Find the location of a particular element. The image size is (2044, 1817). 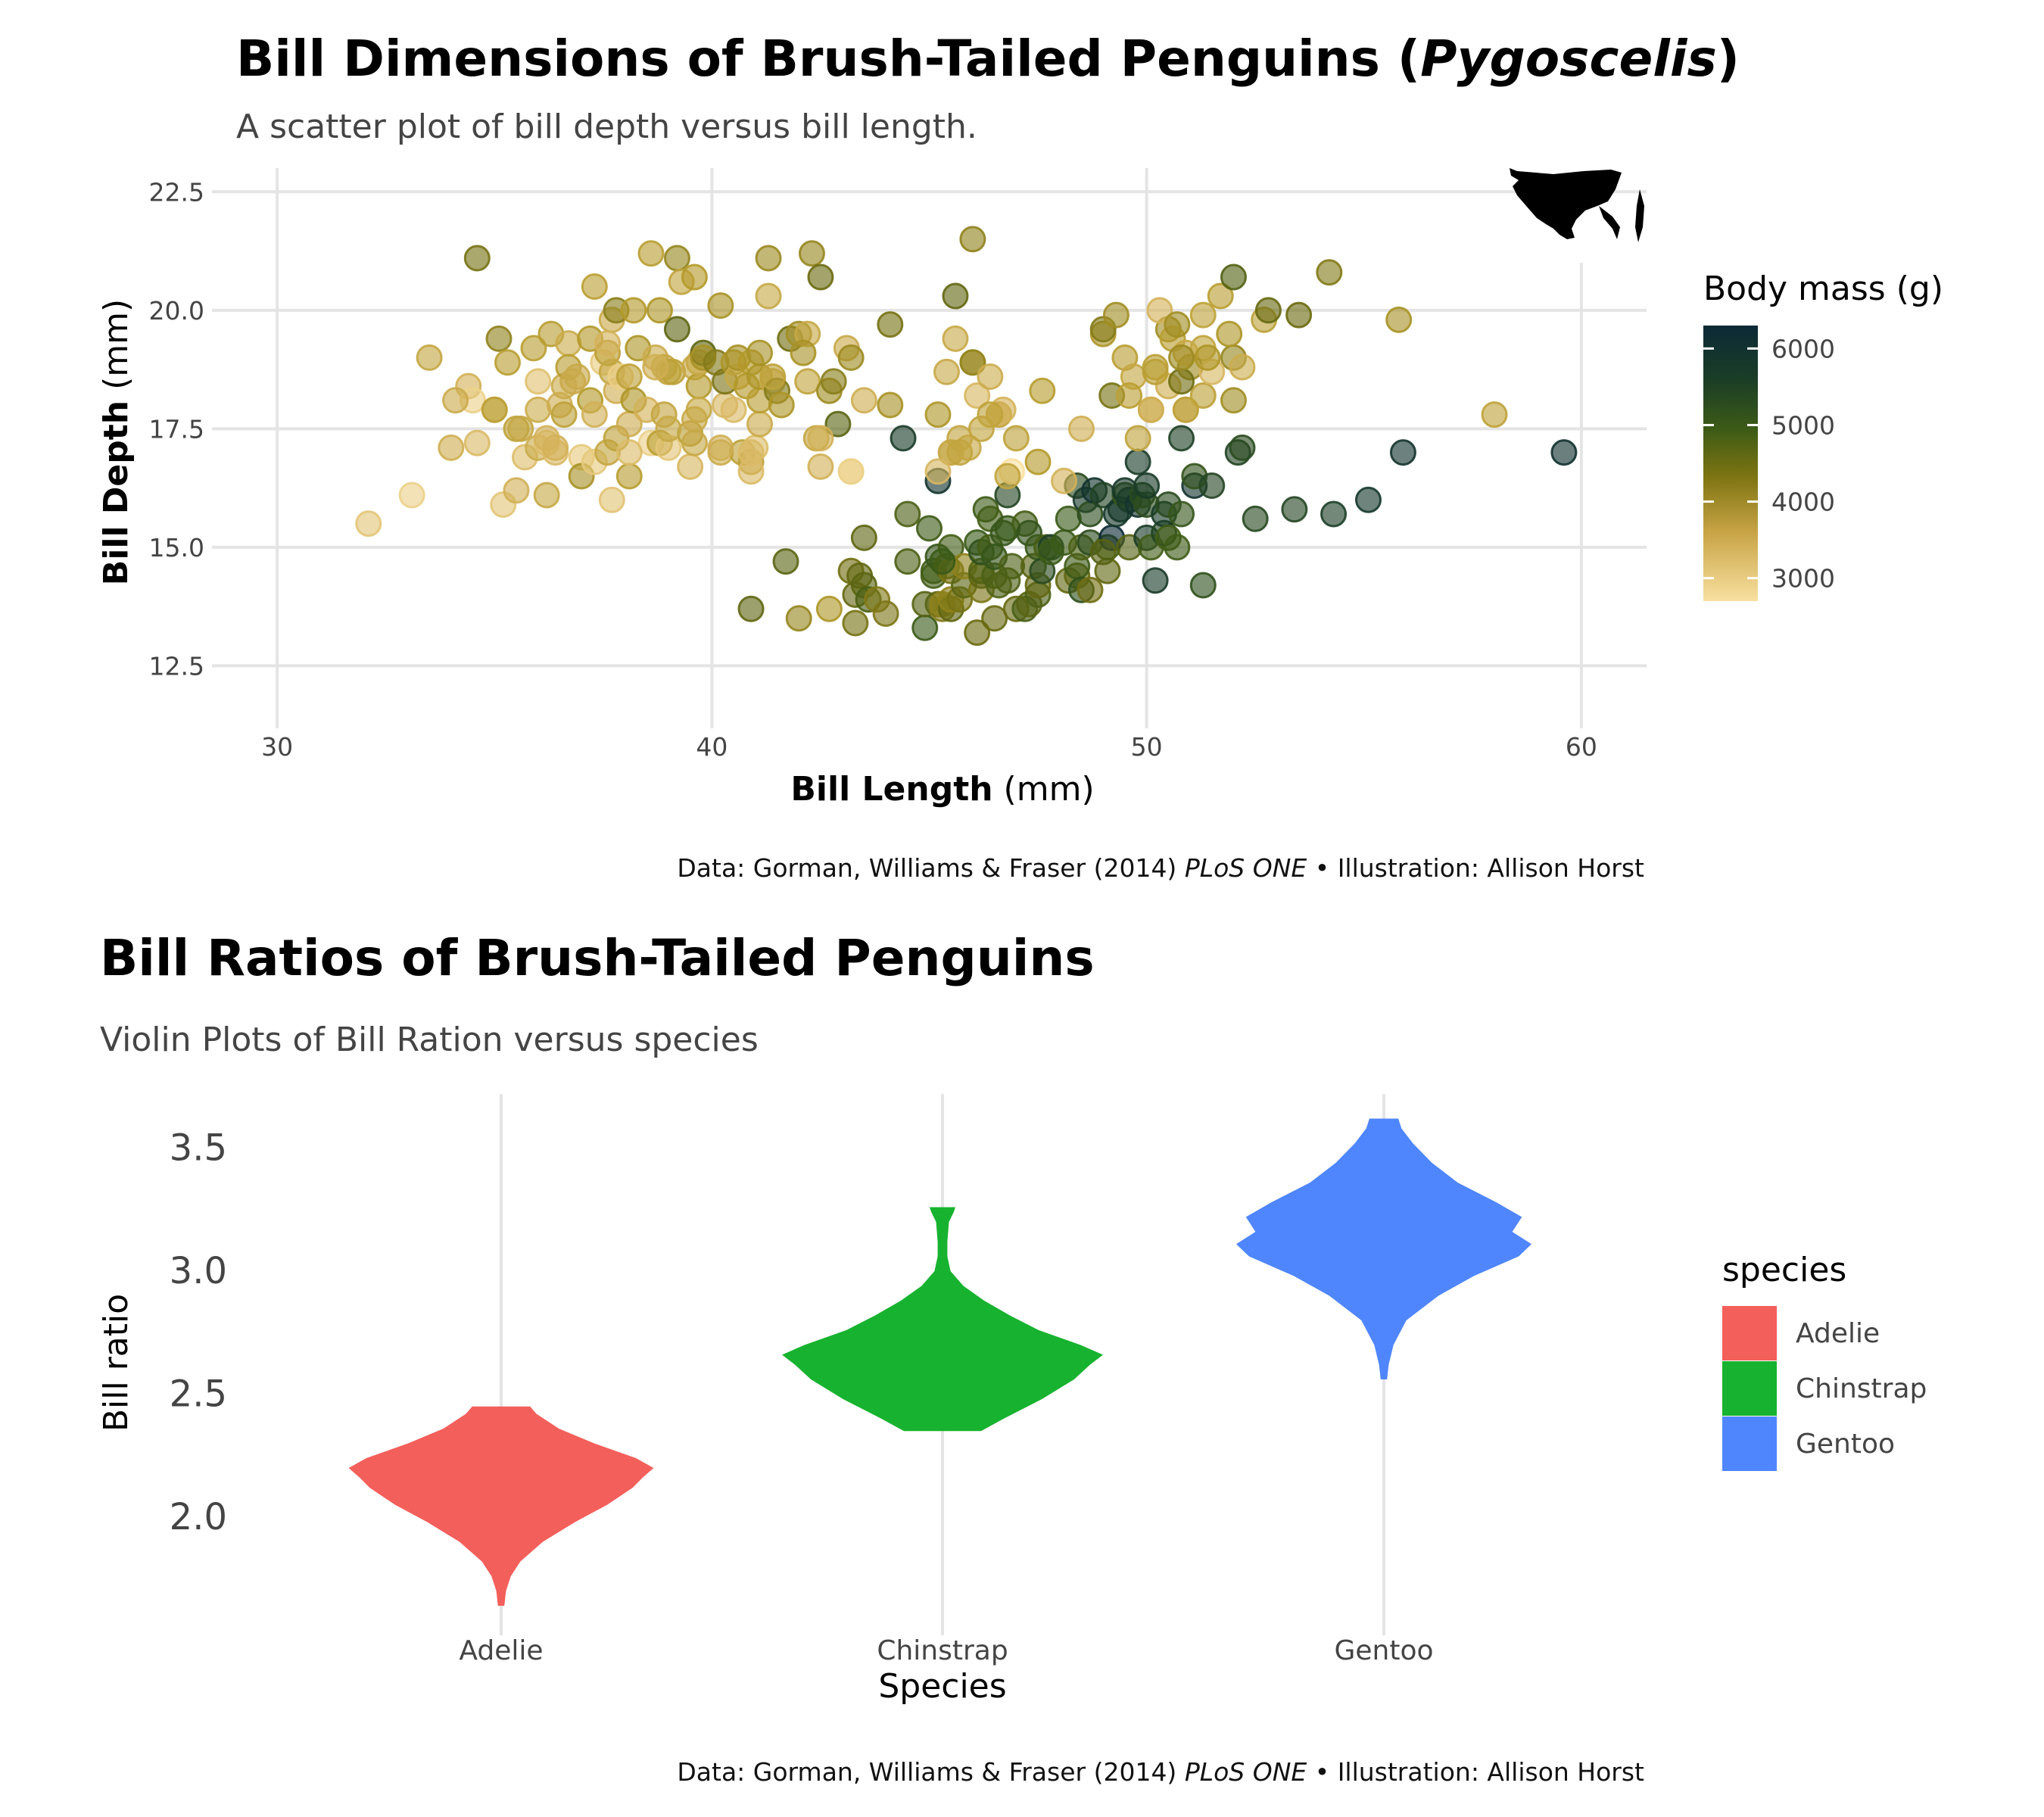

scatter-y-tick-label: 17.5 is located at coordinates (176, 429).